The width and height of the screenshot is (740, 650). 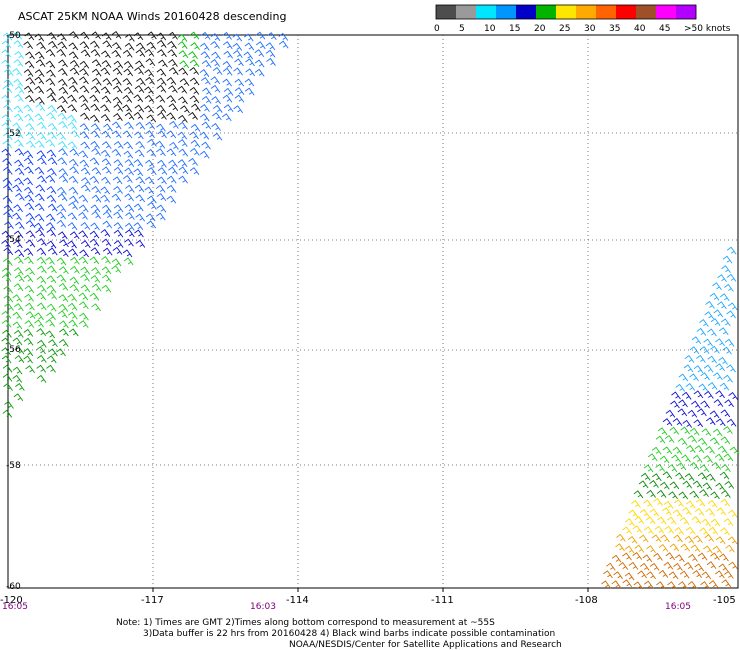 What do you see at coordinates (490, 29) in the screenshot?
I see `legend-label: 10` at bounding box center [490, 29].